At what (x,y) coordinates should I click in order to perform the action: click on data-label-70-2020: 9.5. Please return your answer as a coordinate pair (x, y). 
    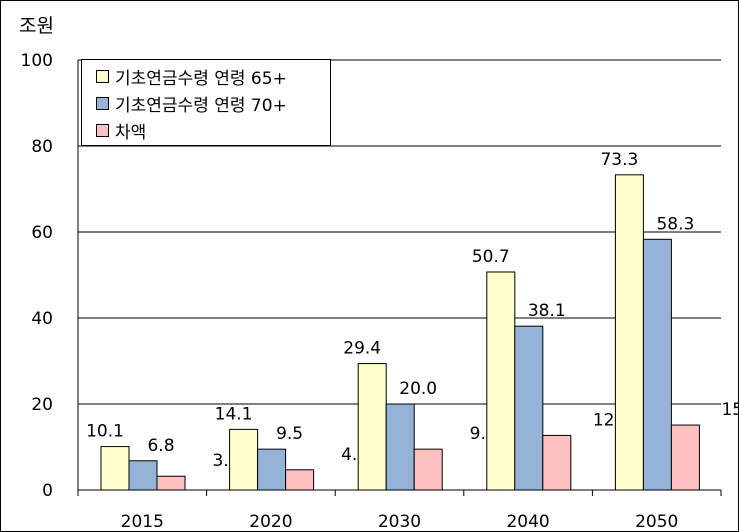
    Looking at the image, I should click on (289, 434).